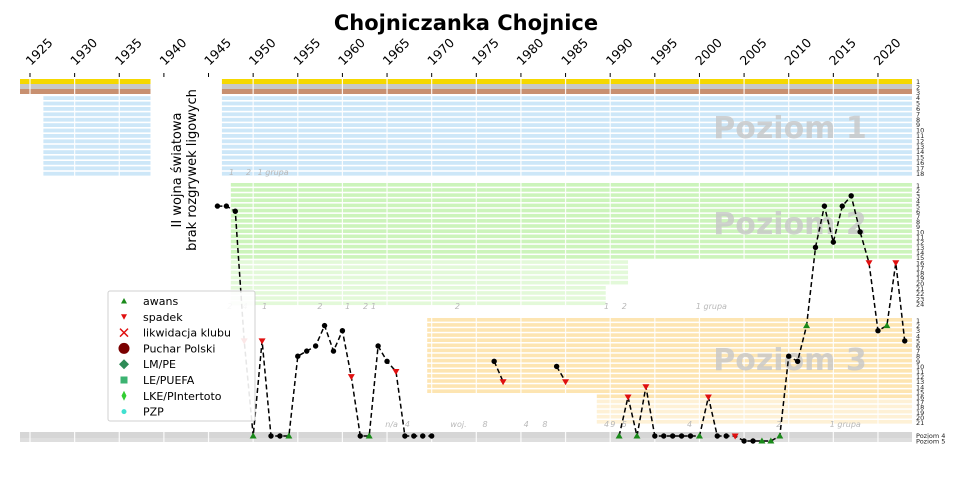 The width and height of the screenshot is (960, 480). What do you see at coordinates (918, 222) in the screenshot?
I see `row-label-level2: 8` at bounding box center [918, 222].